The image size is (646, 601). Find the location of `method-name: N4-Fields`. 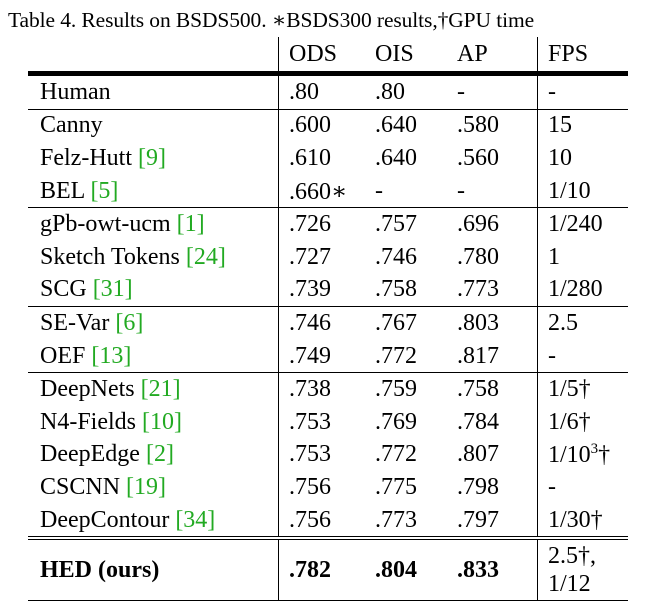

method-name: N4-Fields is located at coordinates (88, 421).